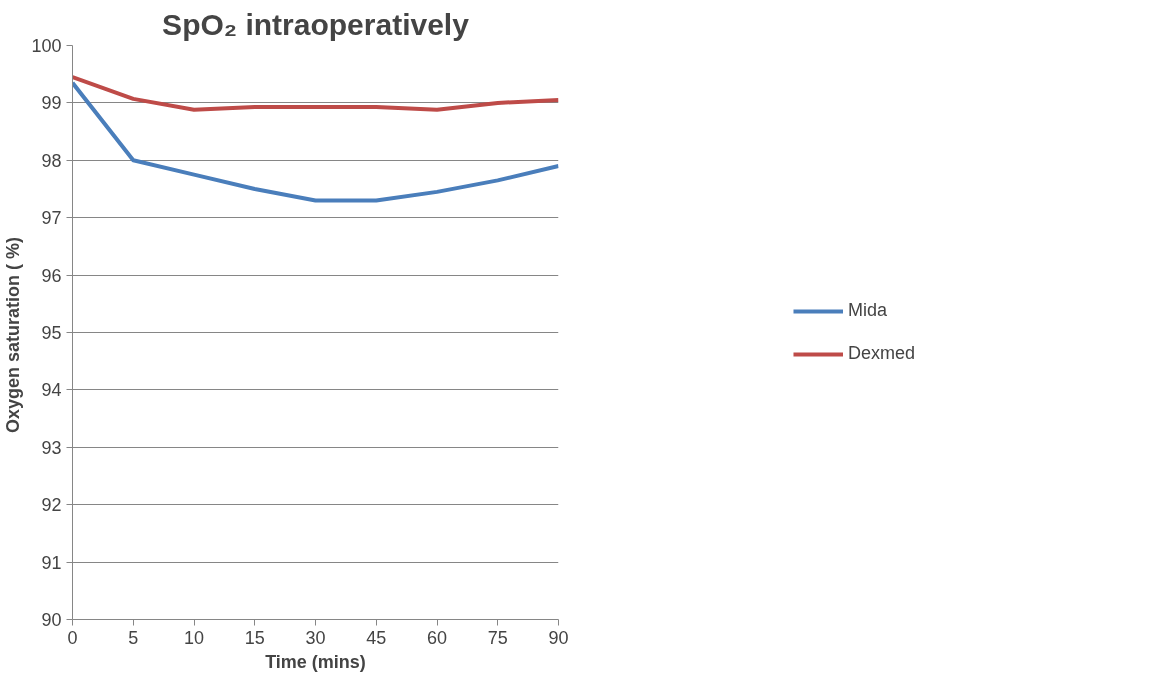 The image size is (1154, 678). Describe the element at coordinates (51, 103) in the screenshot. I see `y-tick-label: 99` at that location.